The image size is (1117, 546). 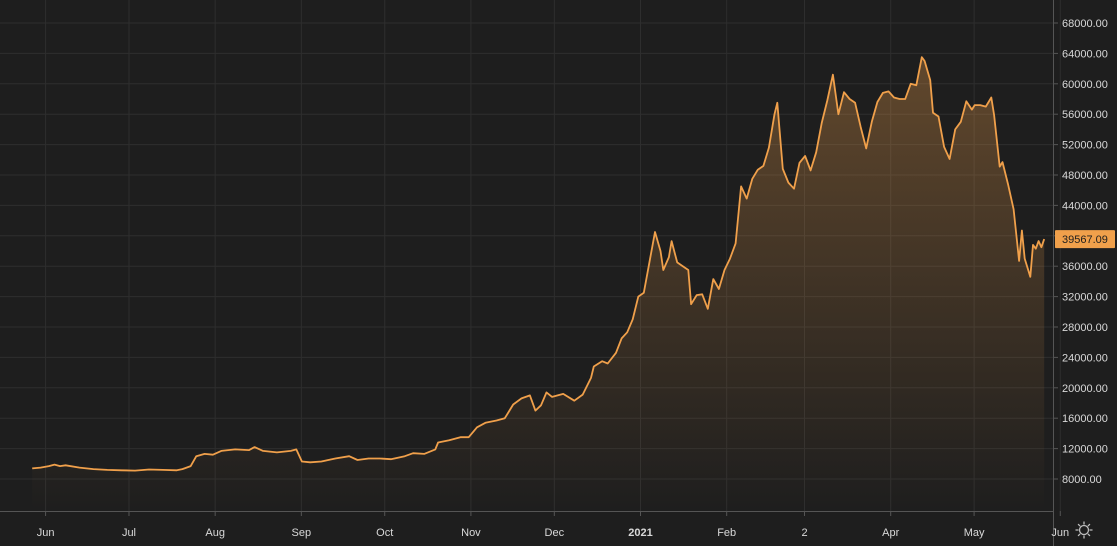 What do you see at coordinates (890, 533) in the screenshot?
I see `x-tick-label: Apr` at bounding box center [890, 533].